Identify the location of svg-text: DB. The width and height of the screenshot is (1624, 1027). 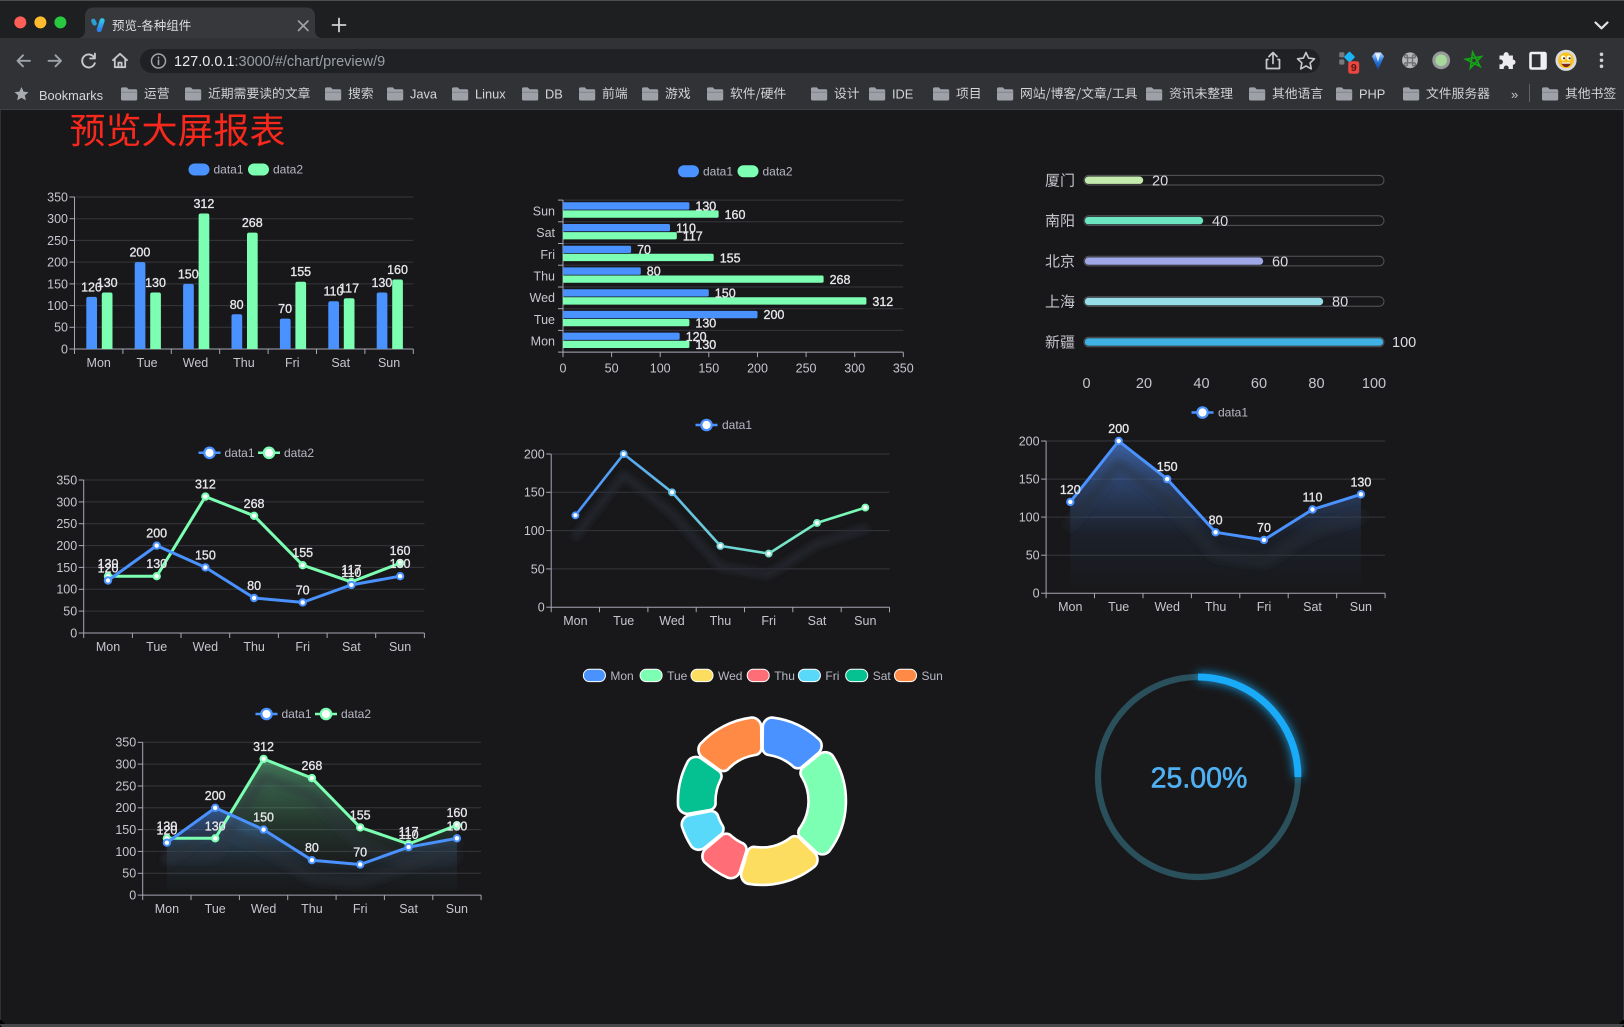
(554, 93).